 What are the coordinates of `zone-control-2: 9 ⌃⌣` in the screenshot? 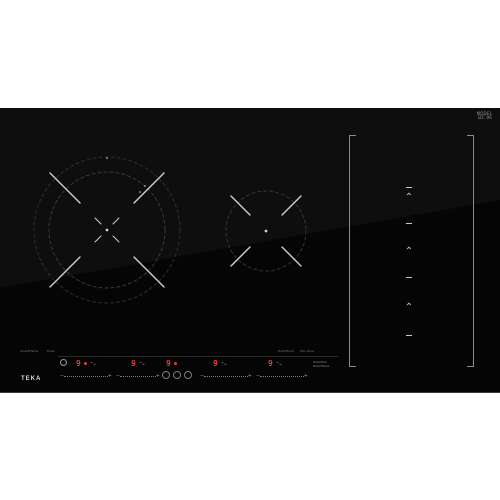 It's located at (138, 363).